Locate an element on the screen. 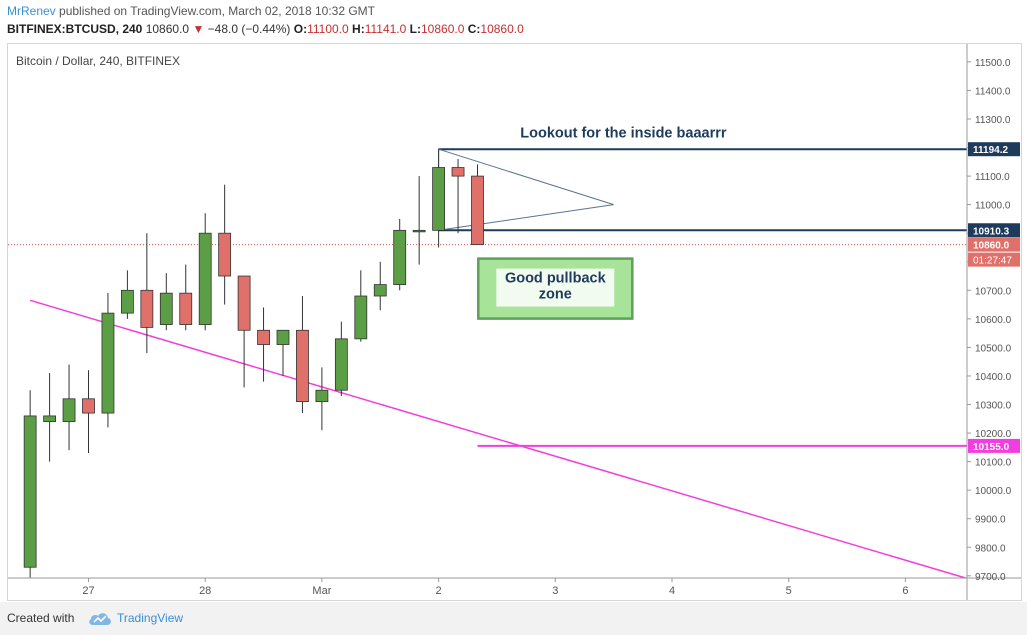 The width and height of the screenshot is (1027, 635). created-with-text: Created with is located at coordinates (41, 618).